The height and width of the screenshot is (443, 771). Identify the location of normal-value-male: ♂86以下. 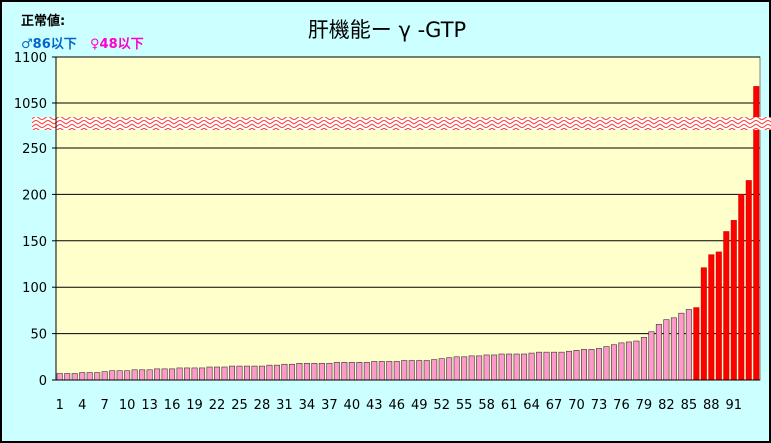
(49, 44).